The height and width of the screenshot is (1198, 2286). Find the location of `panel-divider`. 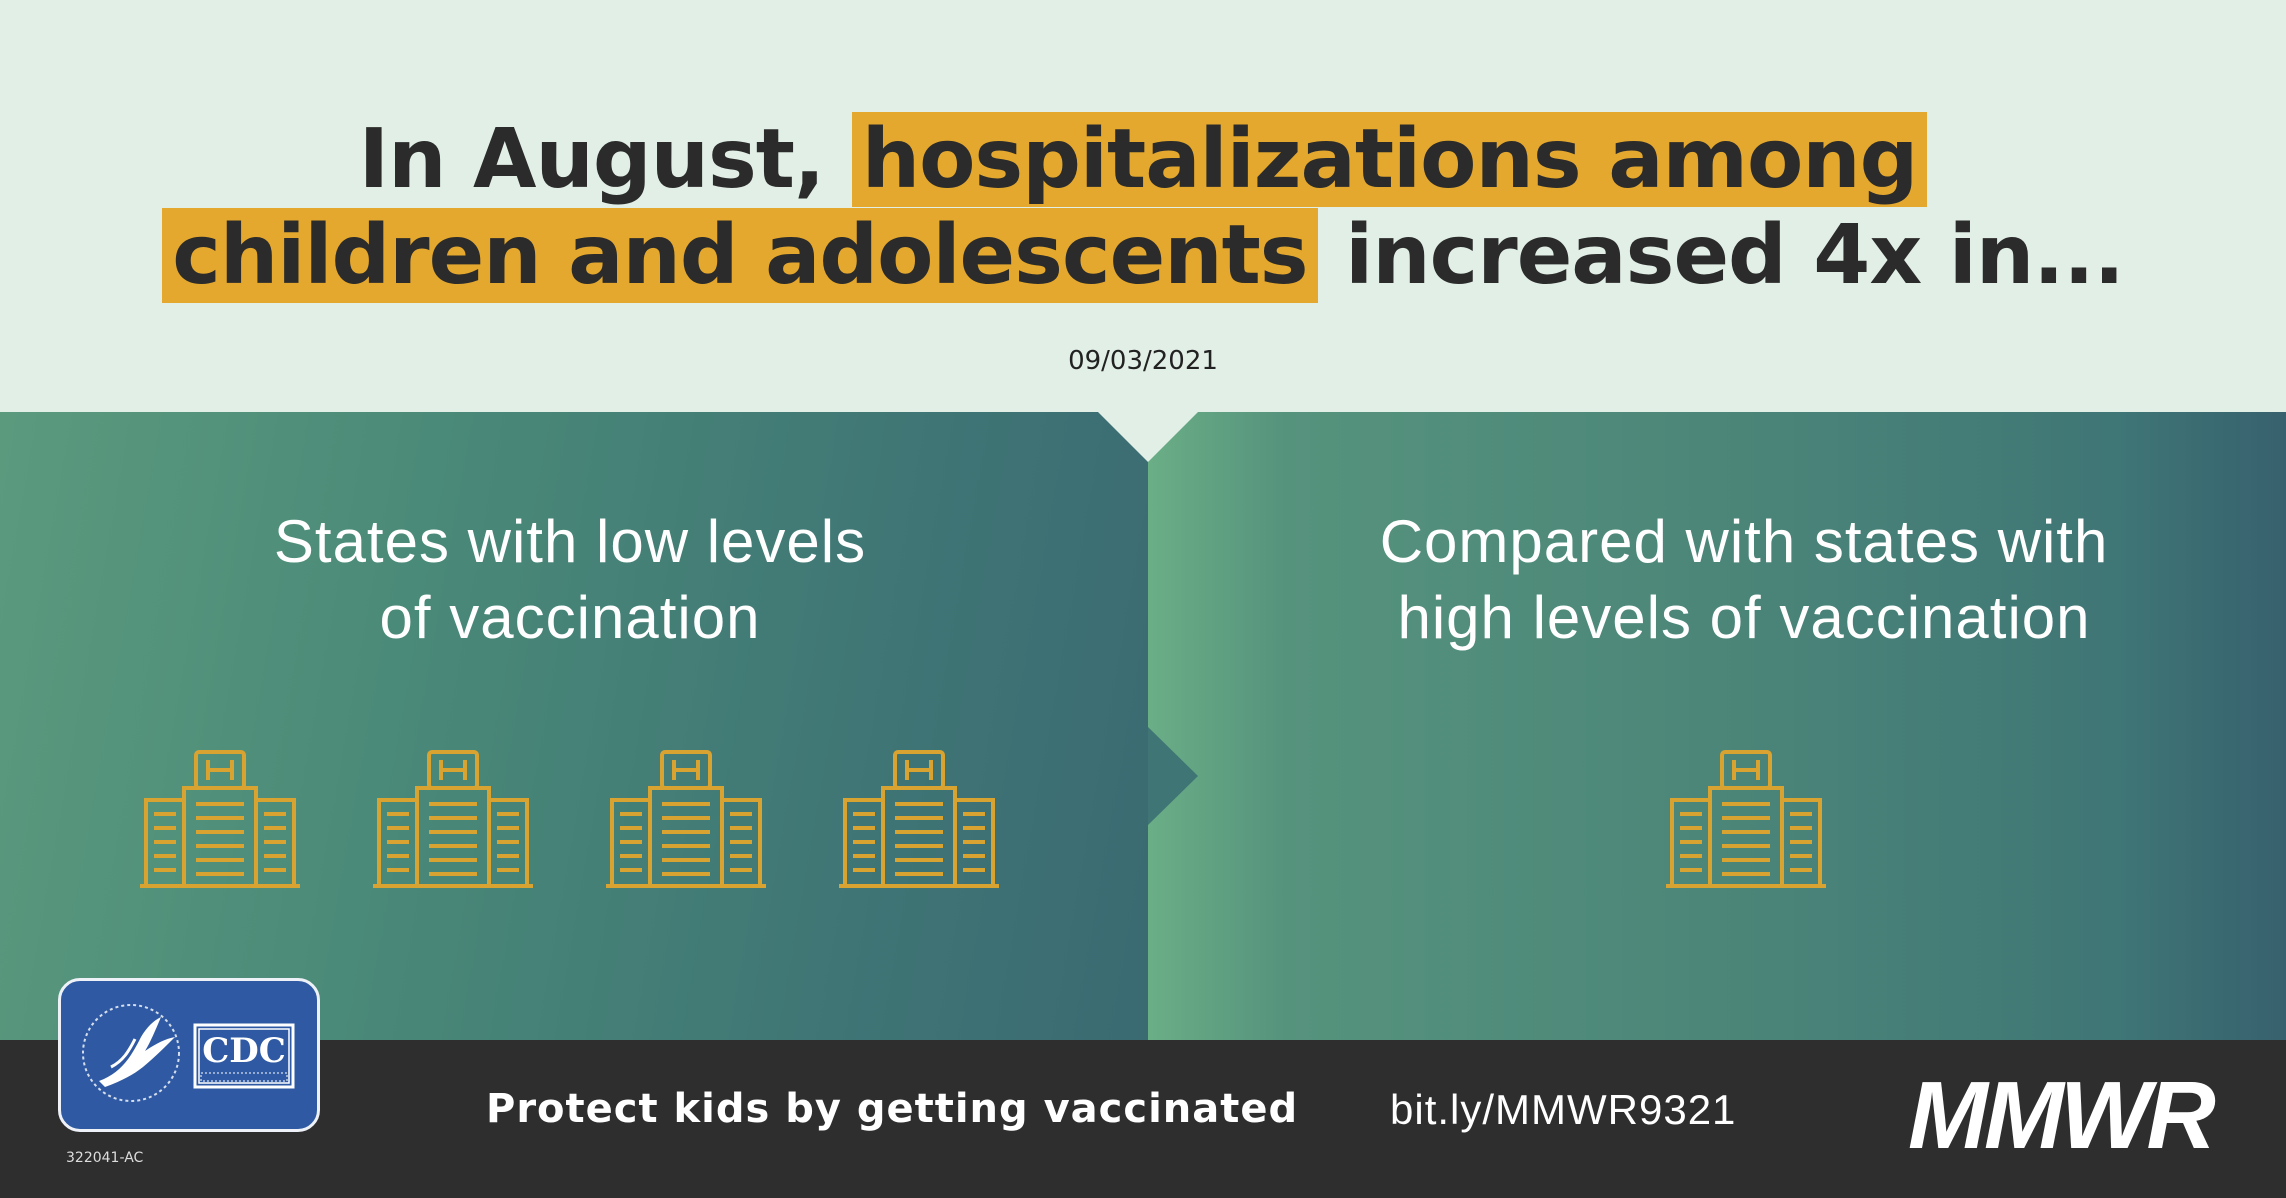

panel-divider is located at coordinates (1148, 618).